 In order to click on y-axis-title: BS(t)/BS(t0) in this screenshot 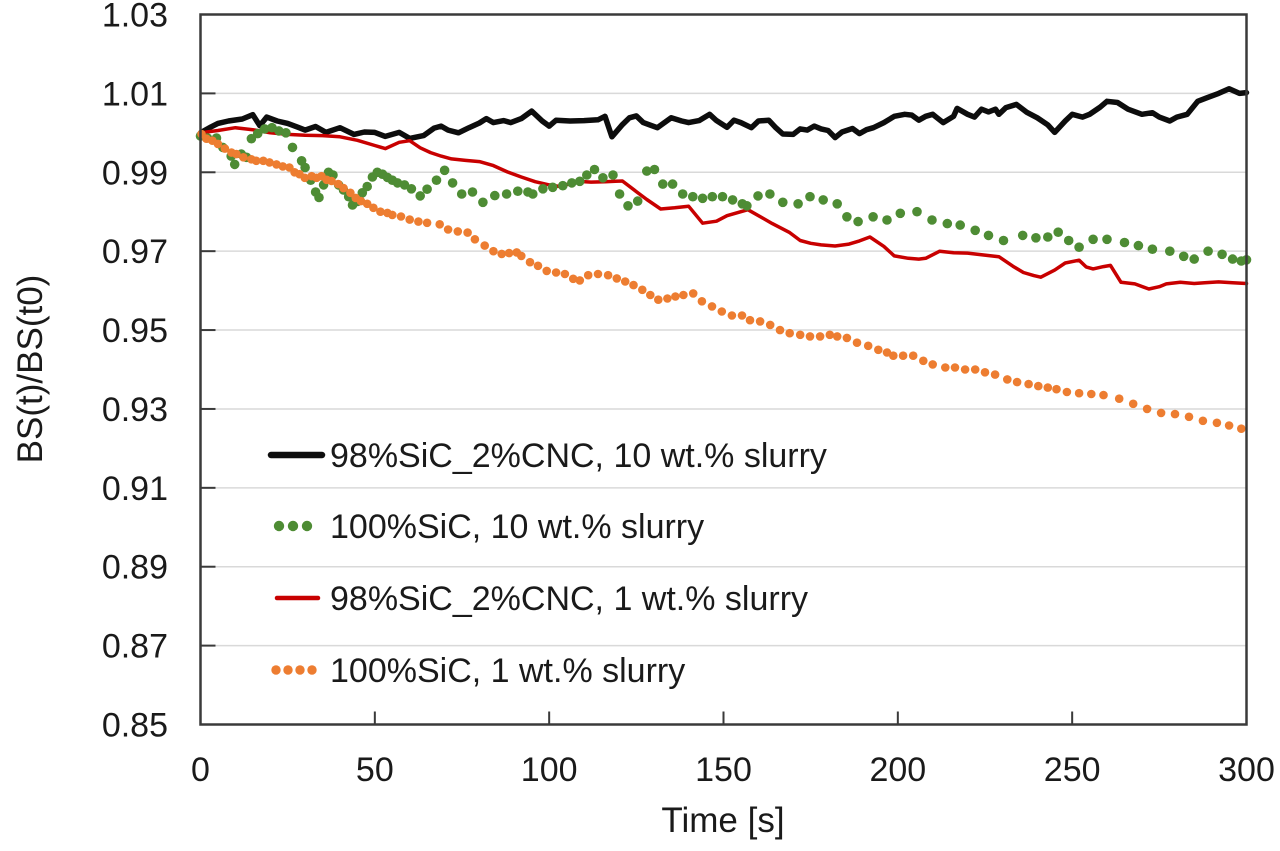, I will do `click(30, 369)`.